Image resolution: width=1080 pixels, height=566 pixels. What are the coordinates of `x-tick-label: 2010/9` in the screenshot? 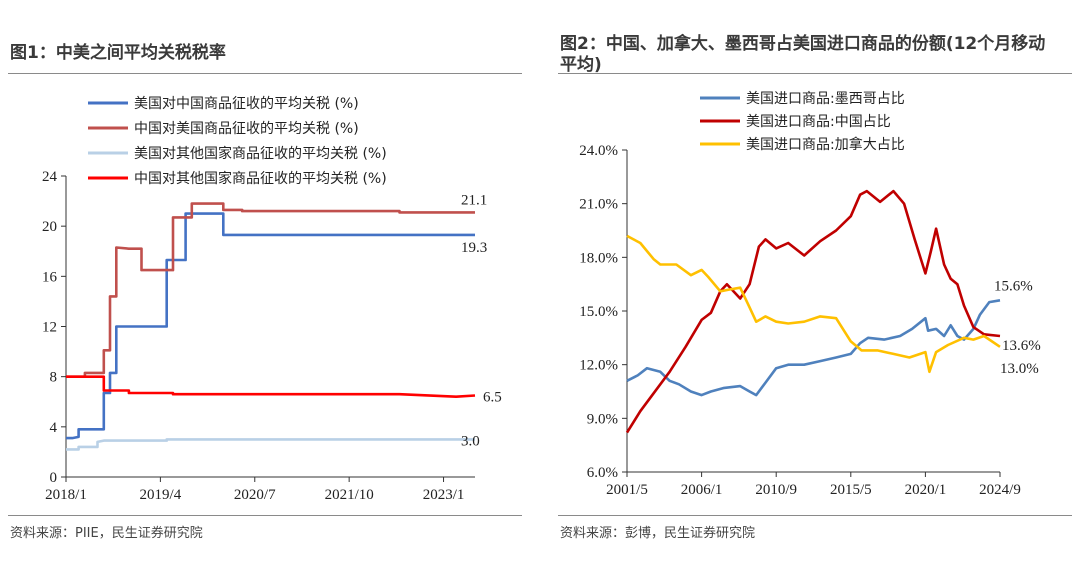 It's located at (776, 490).